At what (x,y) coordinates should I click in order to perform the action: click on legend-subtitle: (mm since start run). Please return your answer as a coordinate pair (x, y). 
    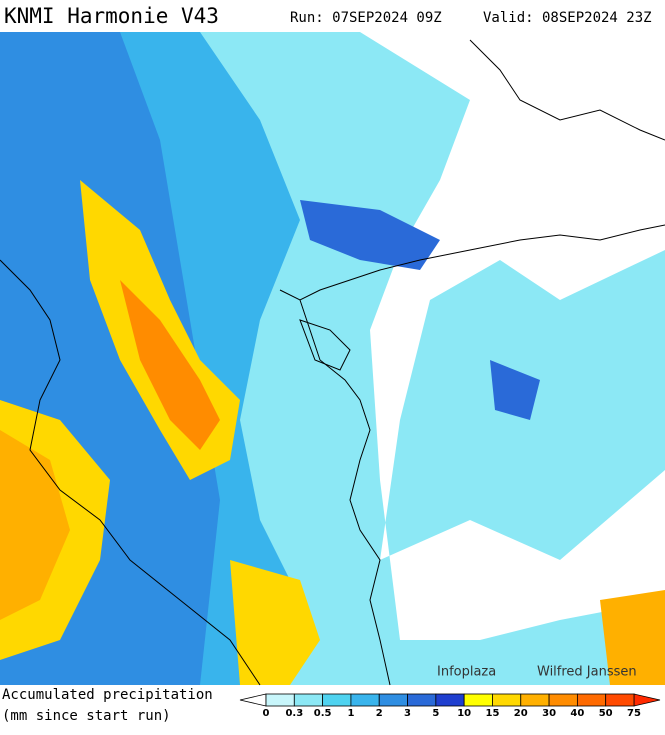
    Looking at the image, I should click on (86, 716).